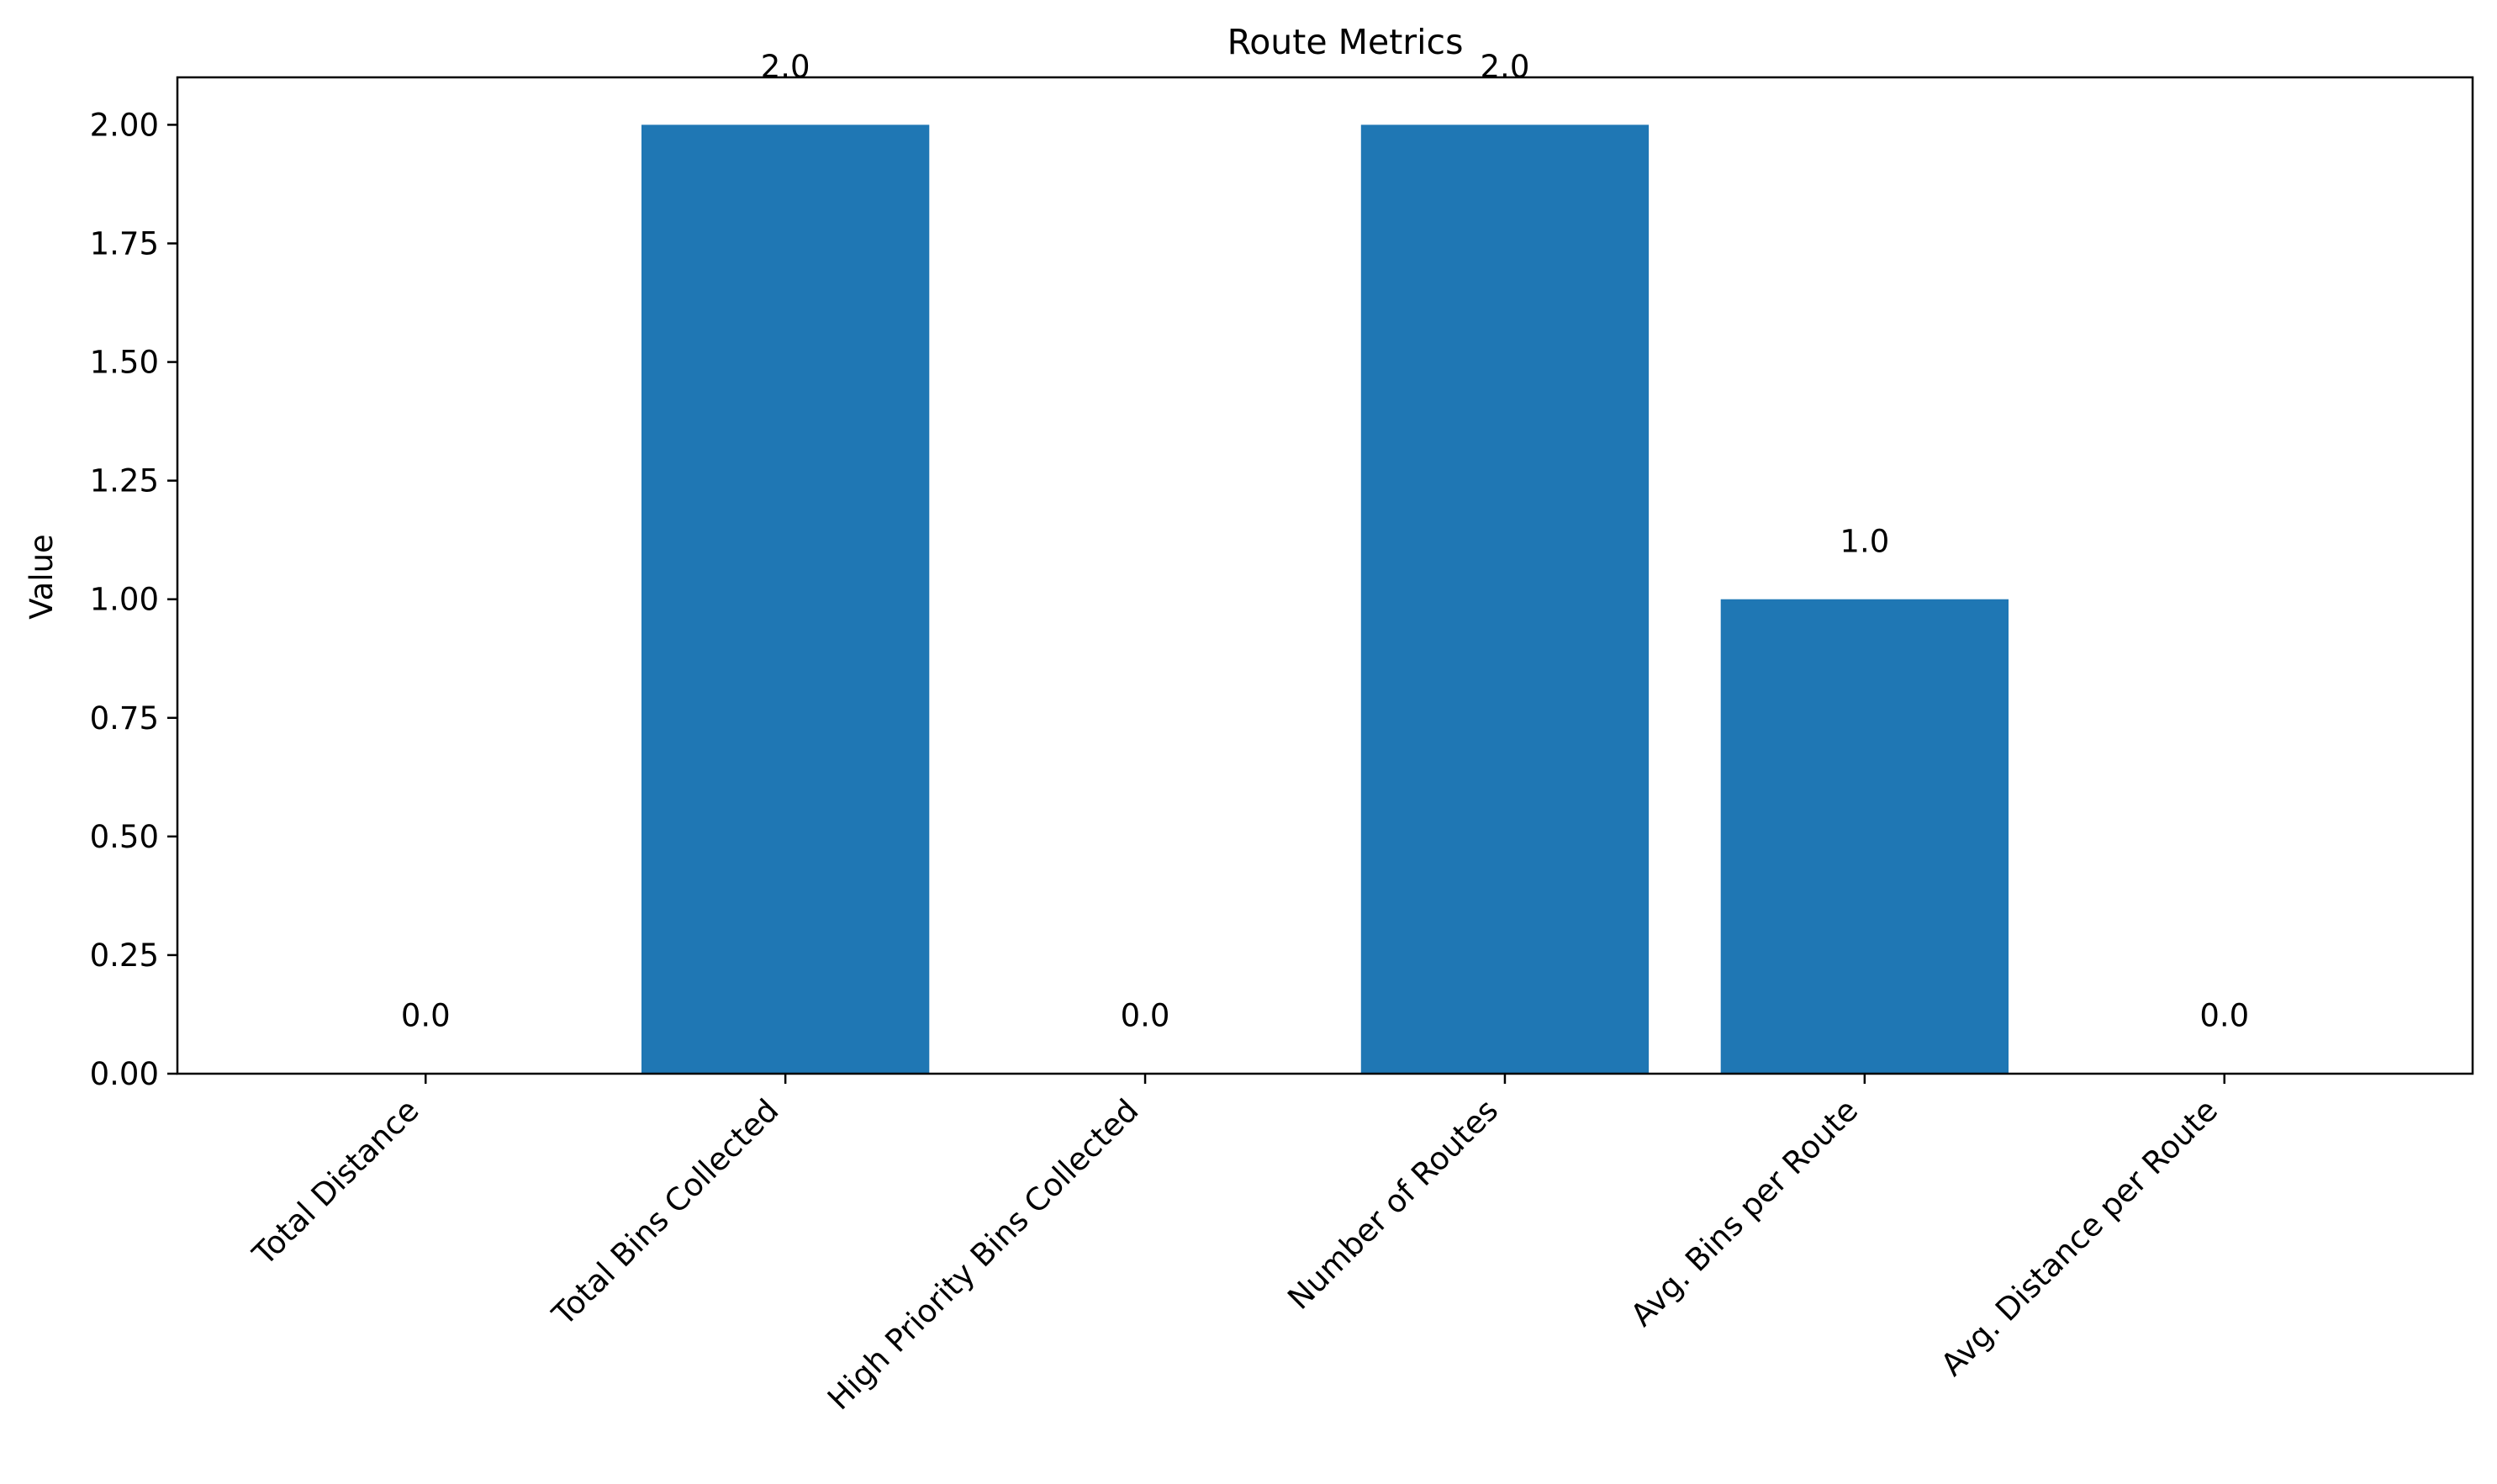  I want to click on x-tick-label-1: Total Bins Collected, so click(665, 1212).